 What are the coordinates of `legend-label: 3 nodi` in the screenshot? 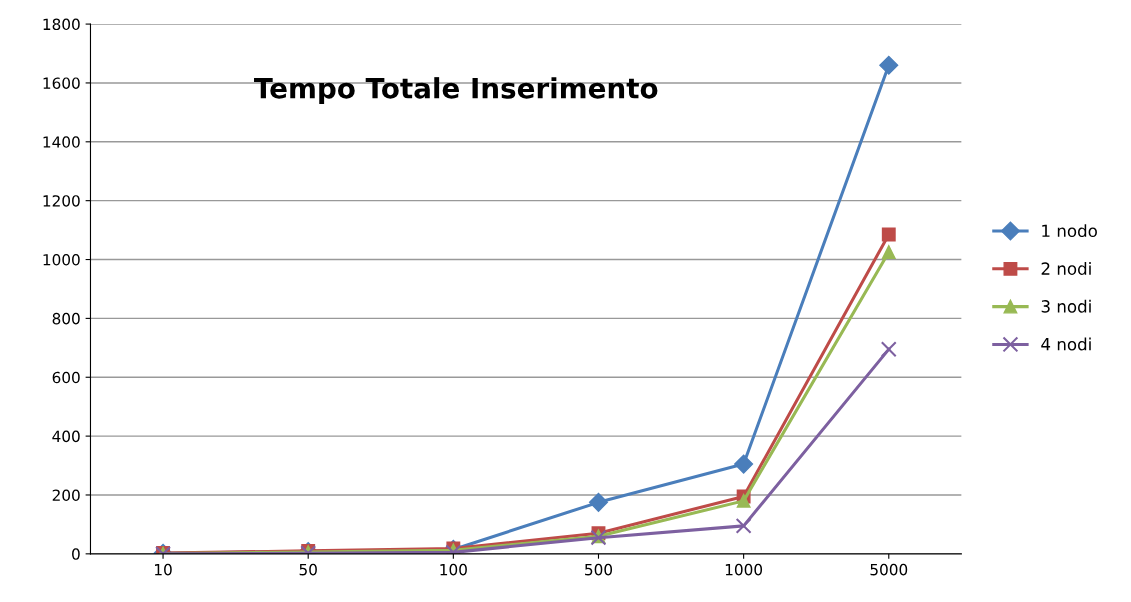 It's located at (1066, 306).